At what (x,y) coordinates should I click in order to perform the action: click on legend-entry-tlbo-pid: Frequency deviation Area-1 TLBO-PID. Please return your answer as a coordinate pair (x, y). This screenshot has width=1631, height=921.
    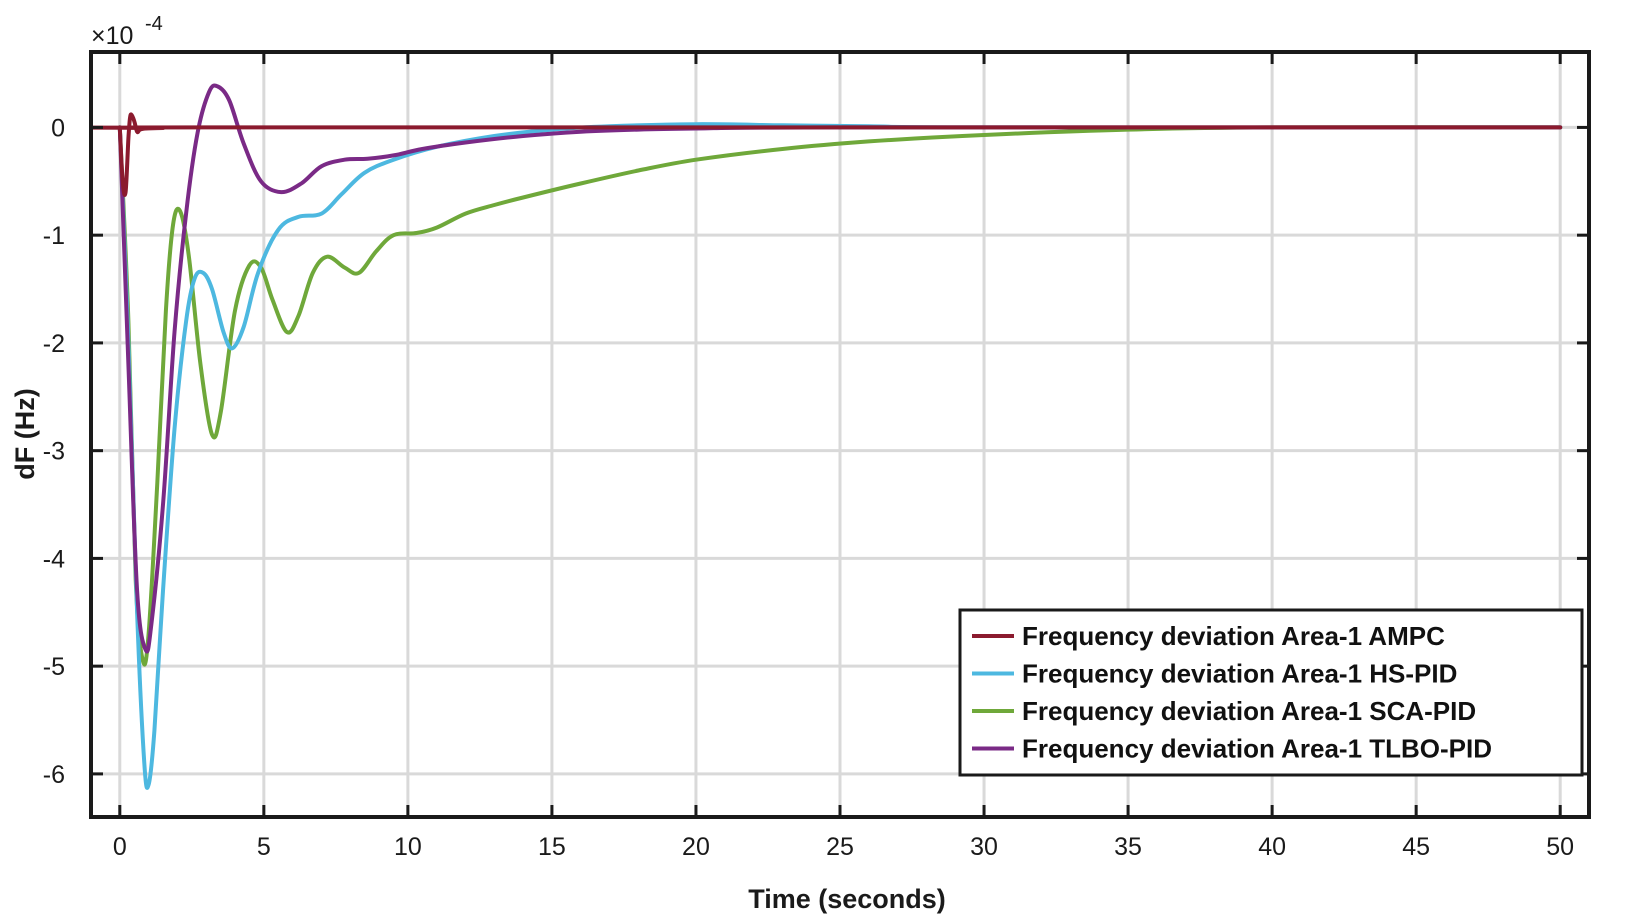
    Looking at the image, I should click on (1257, 749).